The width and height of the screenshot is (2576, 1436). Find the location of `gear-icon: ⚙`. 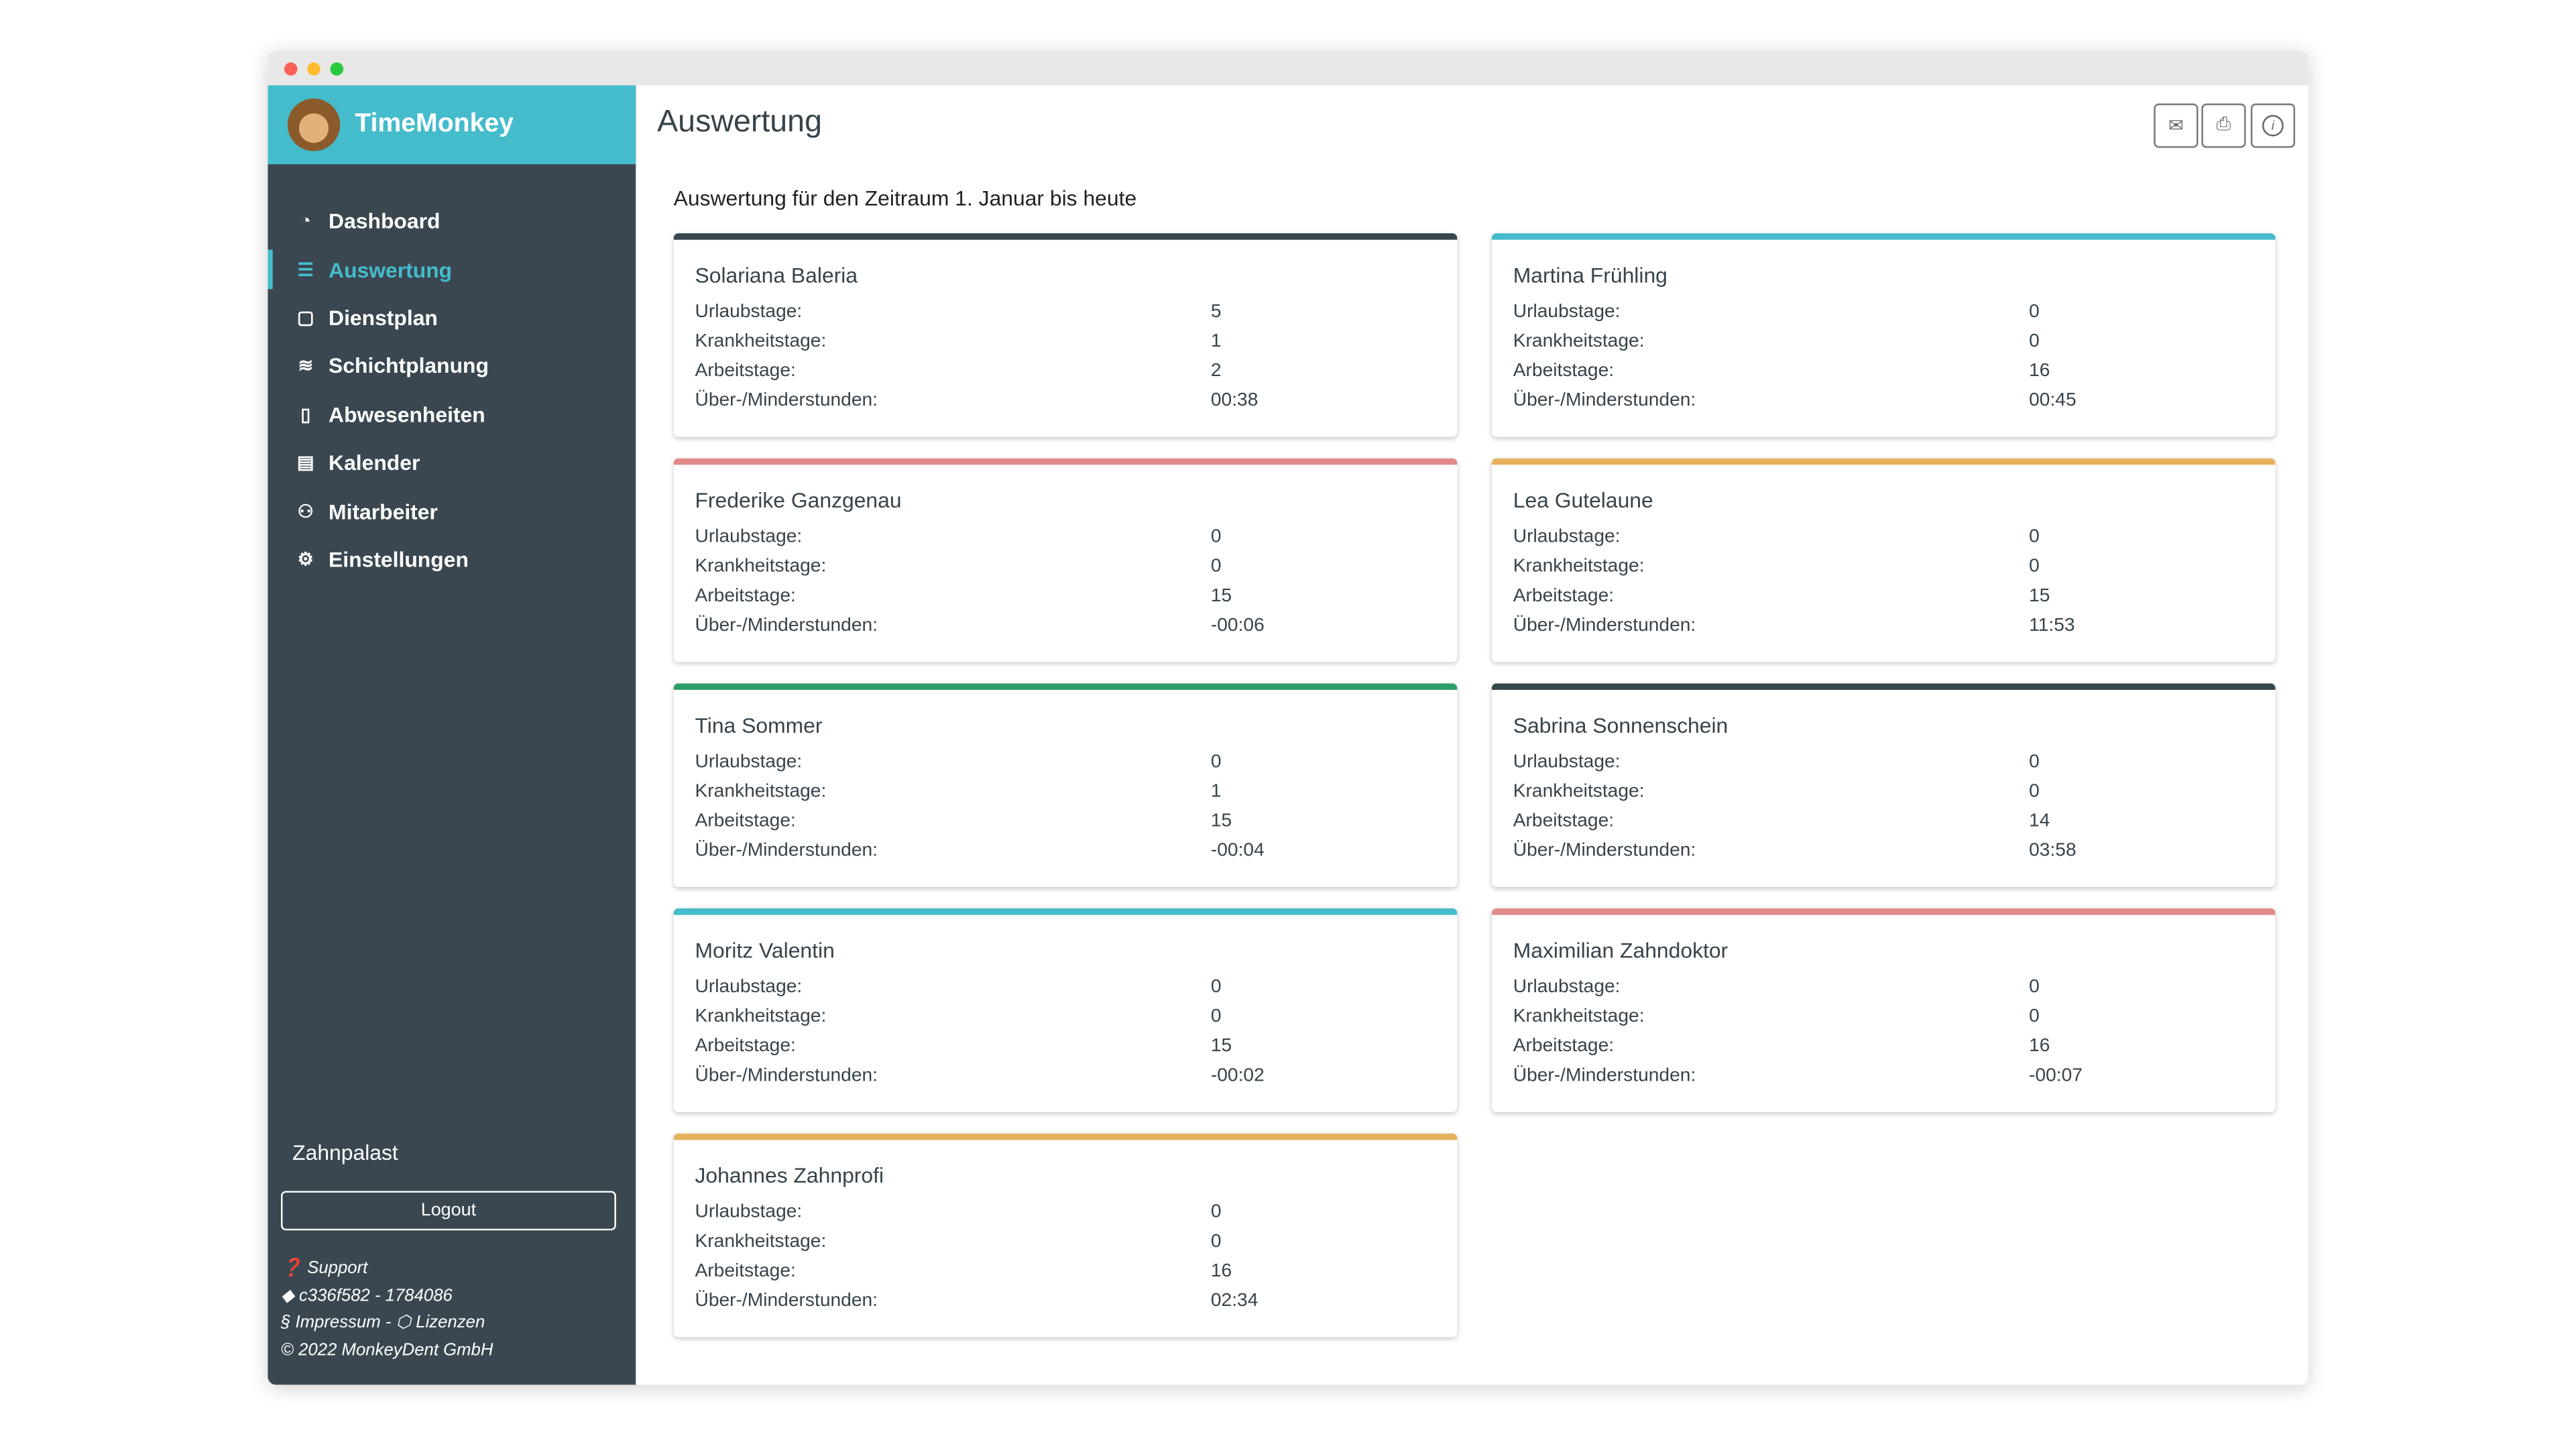

gear-icon: ⚙ is located at coordinates (305, 560).